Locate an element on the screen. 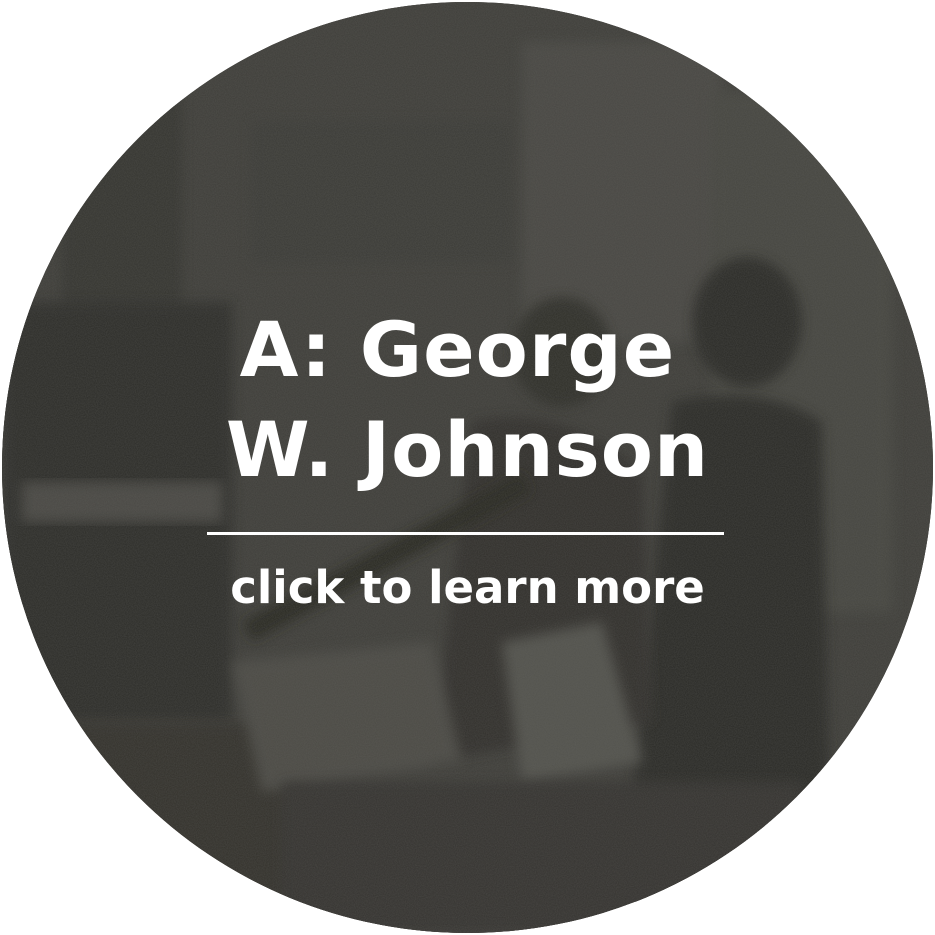 The width and height of the screenshot is (935, 935). divider-line is located at coordinates (465, 533).